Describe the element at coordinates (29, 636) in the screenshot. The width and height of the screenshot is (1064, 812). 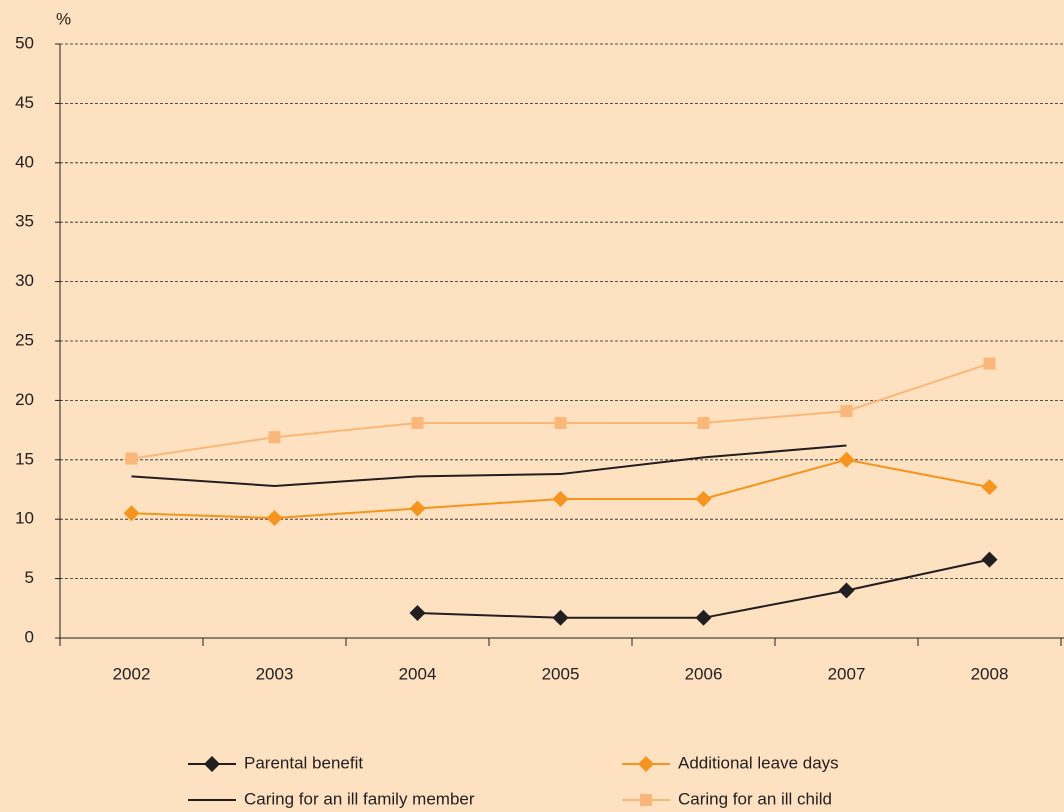
I see `y-tick-label: 0` at that location.